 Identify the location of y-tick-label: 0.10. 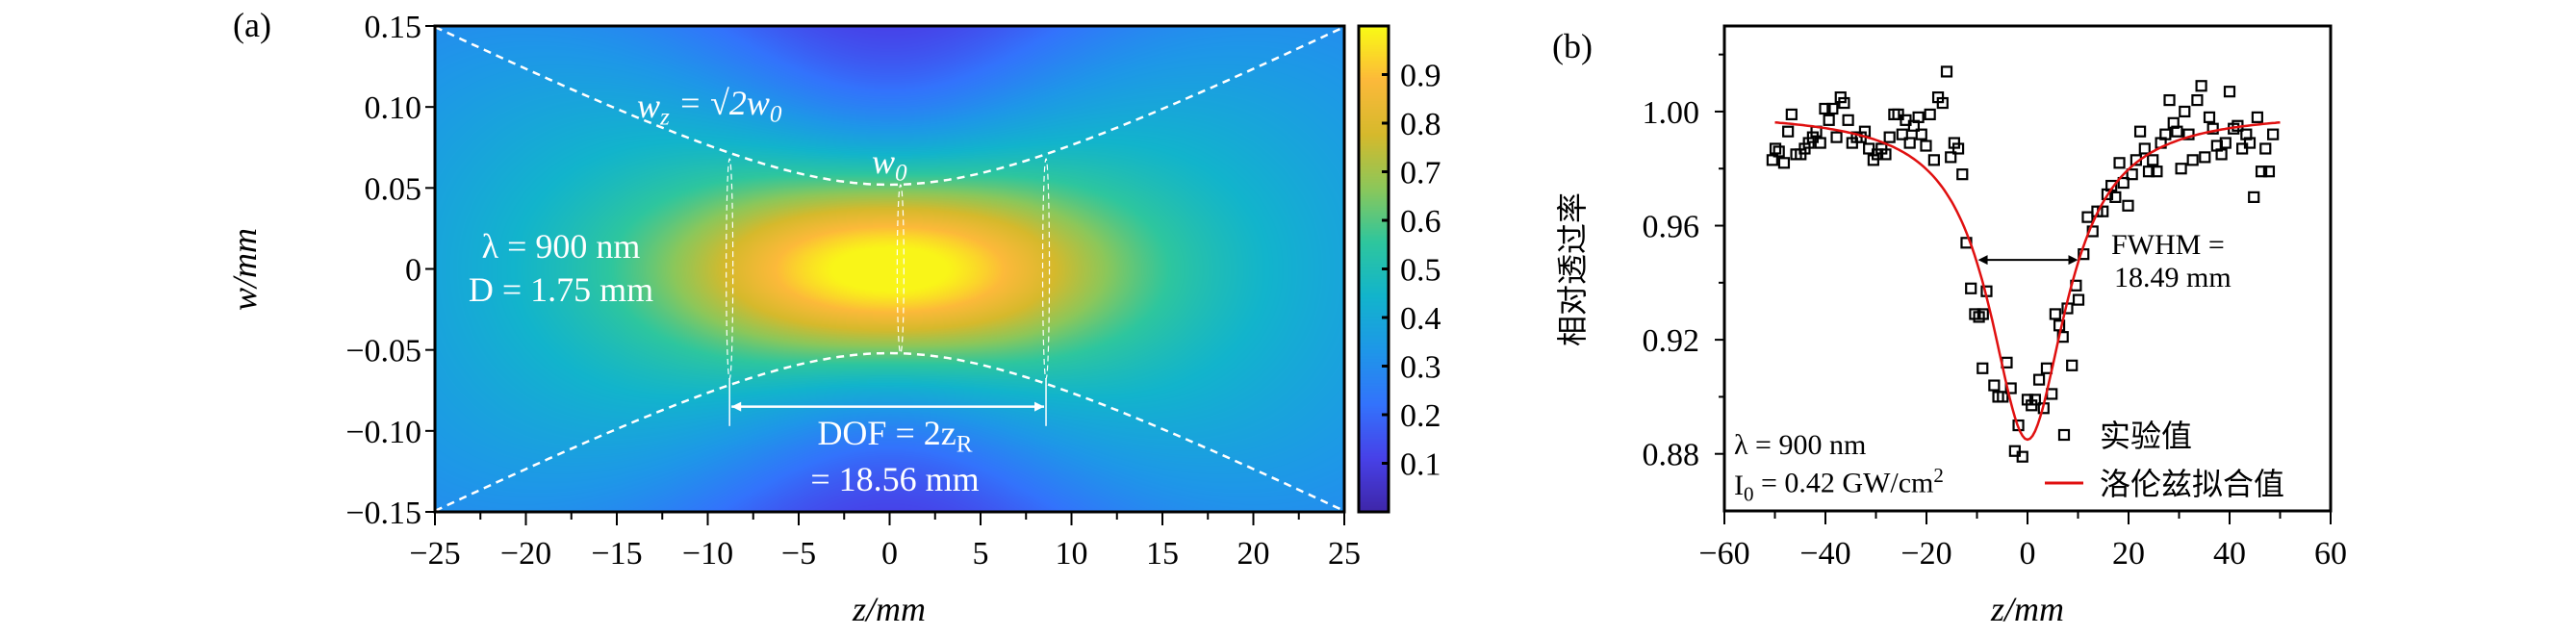
(393, 108).